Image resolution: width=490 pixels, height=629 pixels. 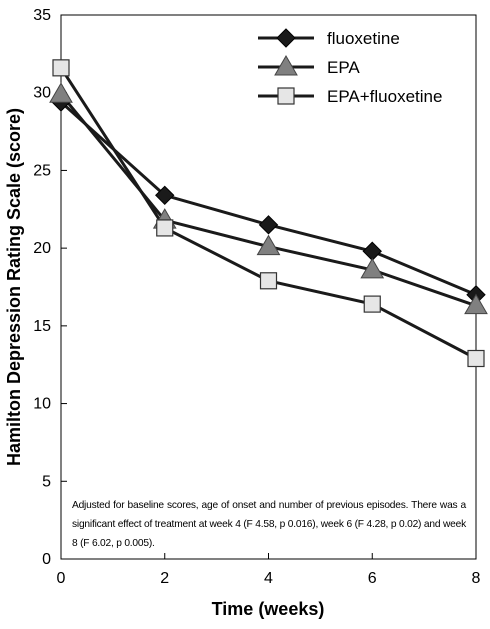 I want to click on y-tick-label: 25, so click(x=42, y=170).